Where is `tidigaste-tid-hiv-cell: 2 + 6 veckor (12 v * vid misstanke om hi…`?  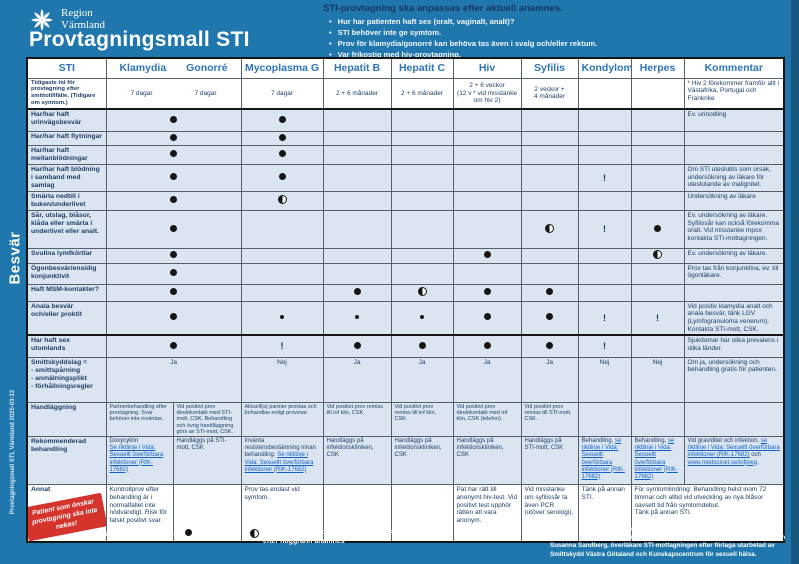
tidigaste-tid-hiv-cell: 2 + 6 veckor (12 v * vid misstanke om hi… is located at coordinates (487, 94).